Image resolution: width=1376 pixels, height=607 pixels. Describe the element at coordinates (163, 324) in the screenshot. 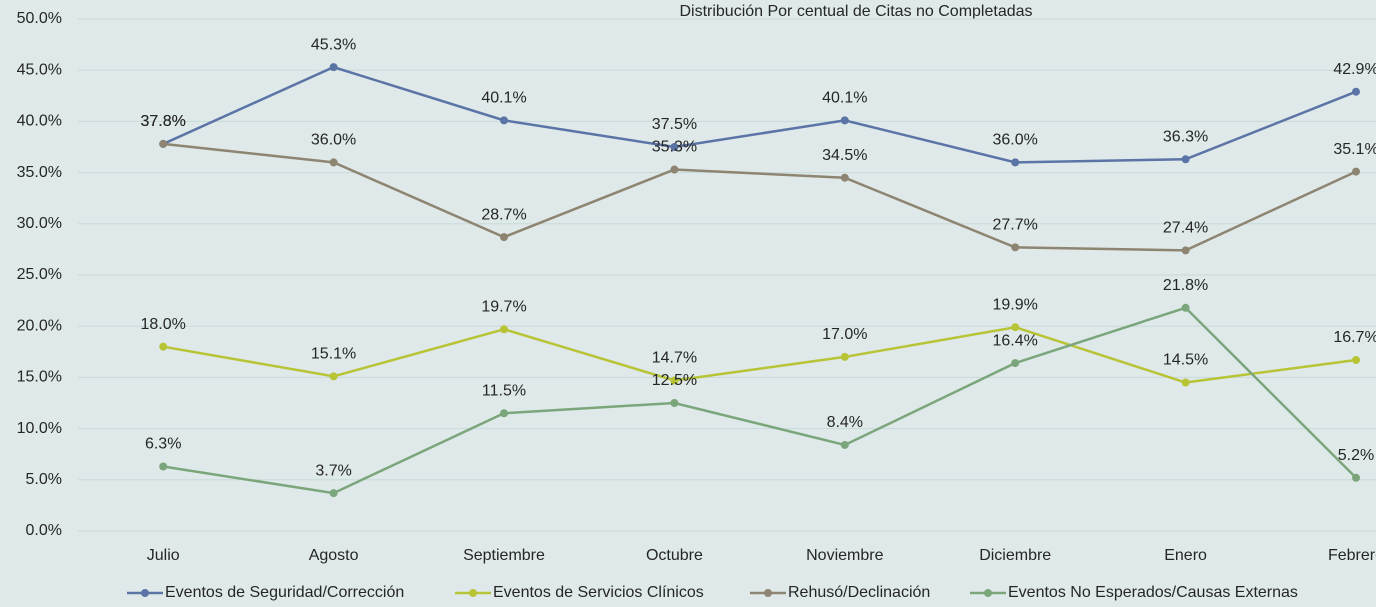

I see `data-label: 18.0%` at that location.